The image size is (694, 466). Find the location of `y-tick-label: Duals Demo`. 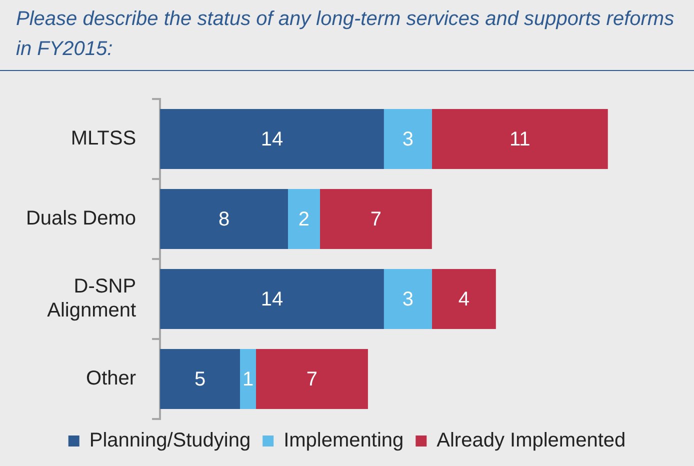

y-tick-label: Duals Demo is located at coordinates (81, 219).